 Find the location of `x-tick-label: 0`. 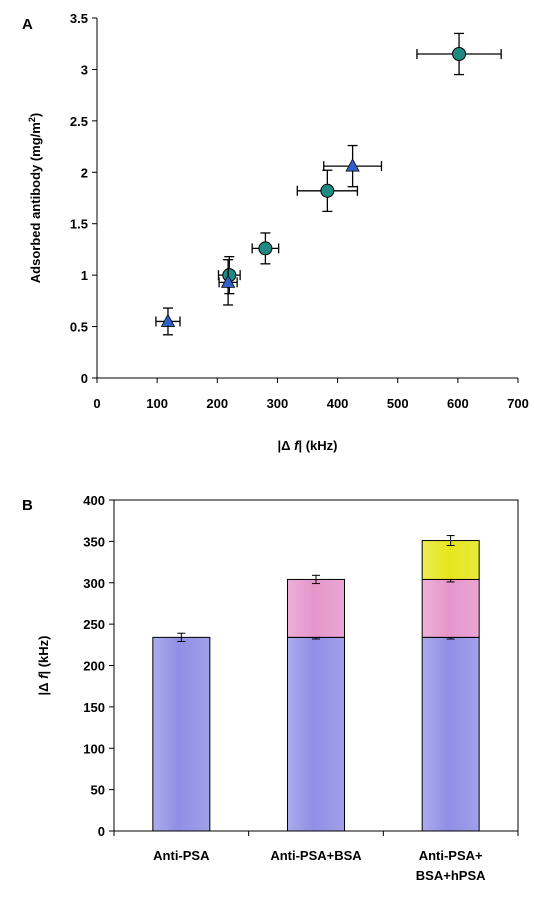

x-tick-label: 0 is located at coordinates (96, 403).